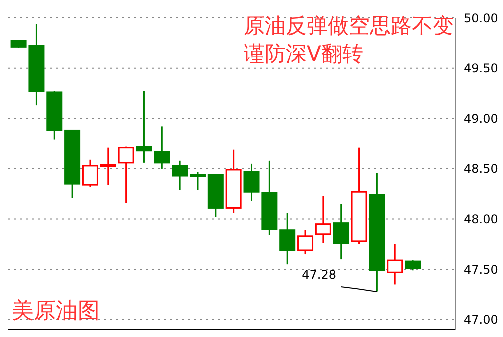 Image resolution: width=503 pixels, height=337 pixels. What do you see at coordinates (349, 26) in the screenshot?
I see `chart-title: 原油反弹做空思路不变` at bounding box center [349, 26].